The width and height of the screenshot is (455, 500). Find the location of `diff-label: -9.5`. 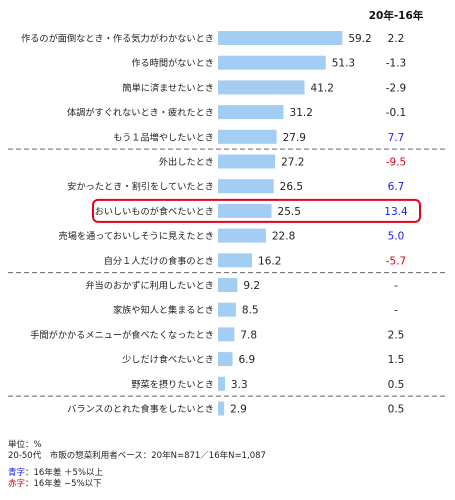

diff-label: -9.5 is located at coordinates (396, 163).